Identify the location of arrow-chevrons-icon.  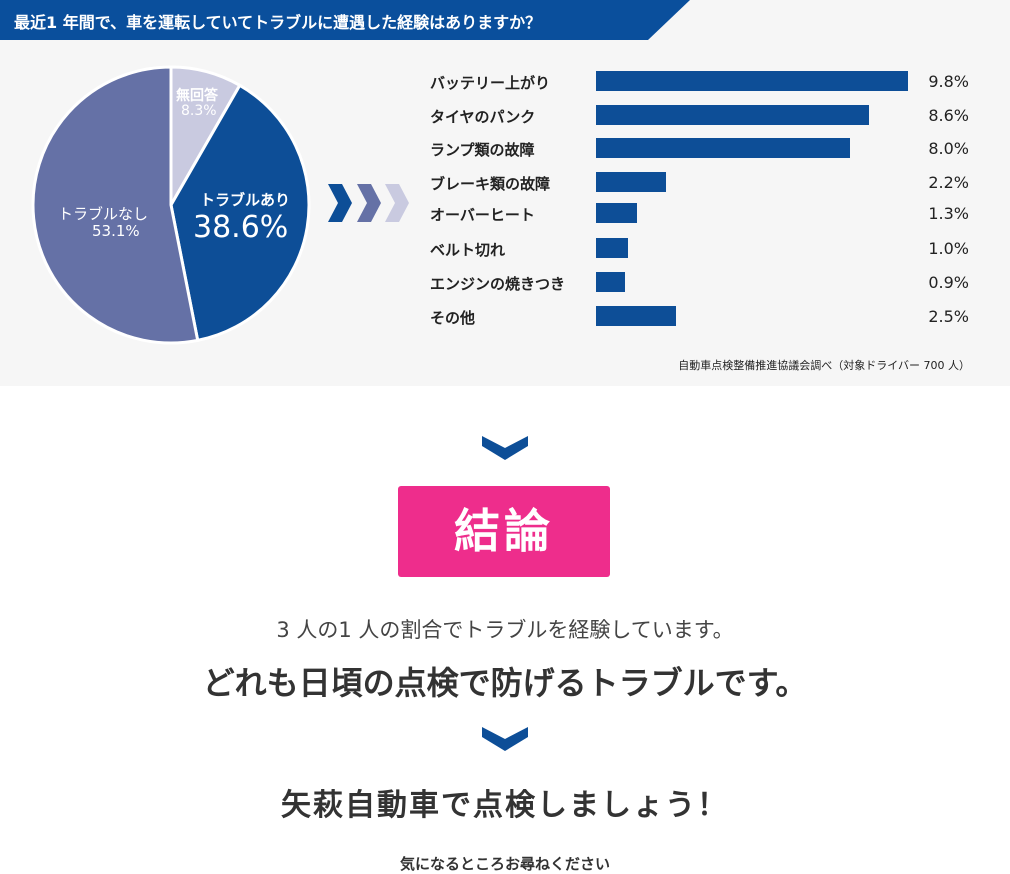
(368, 203).